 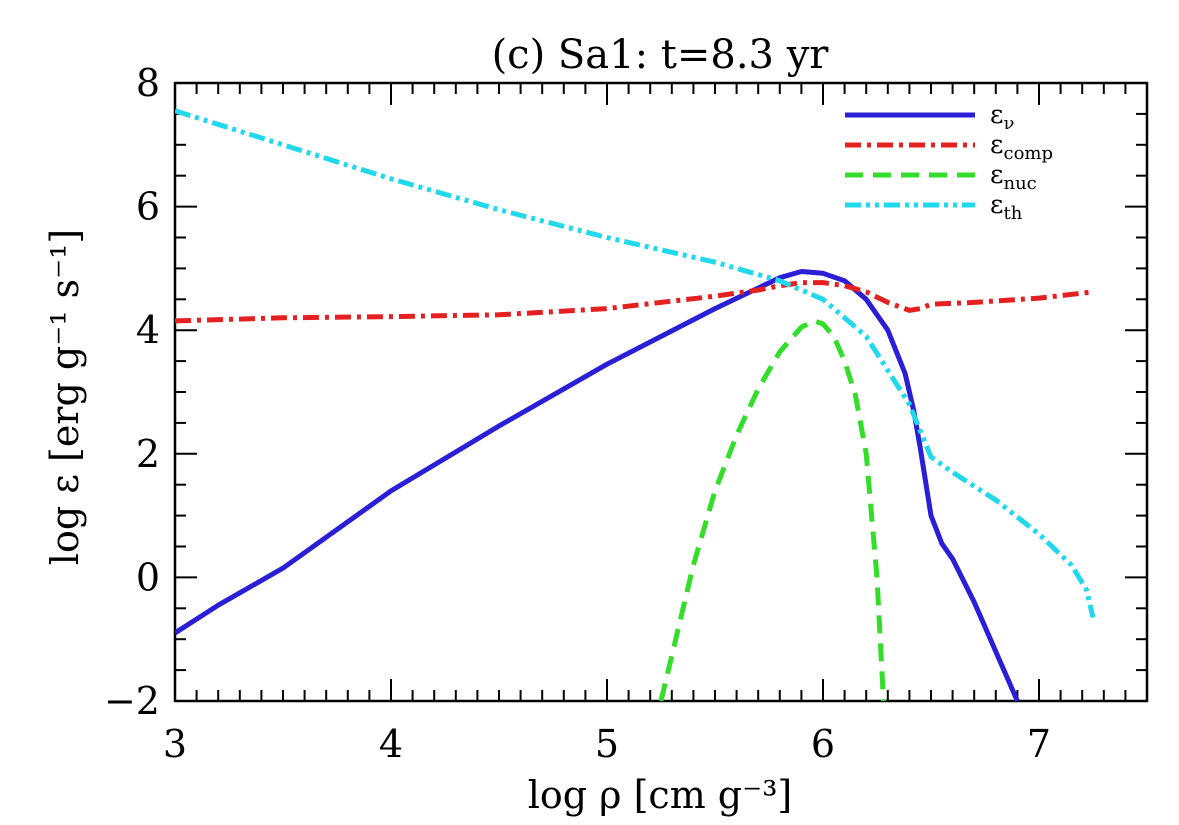 What do you see at coordinates (661, 55) in the screenshot?
I see `chart-title: (c) Sa1: t=8.3 yr` at bounding box center [661, 55].